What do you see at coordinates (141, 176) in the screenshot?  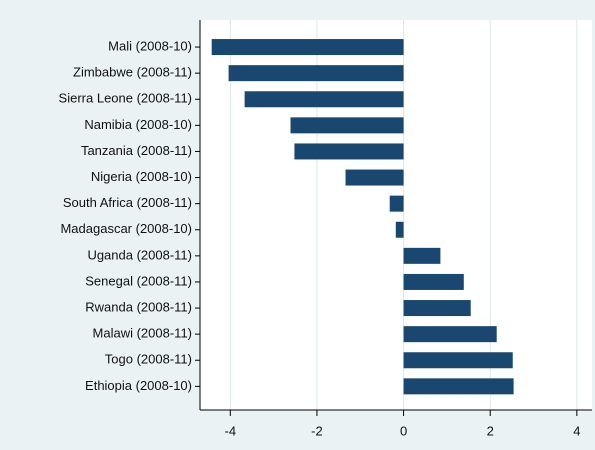 I see `y-tick-label: Nigeria (2008-10)` at bounding box center [141, 176].